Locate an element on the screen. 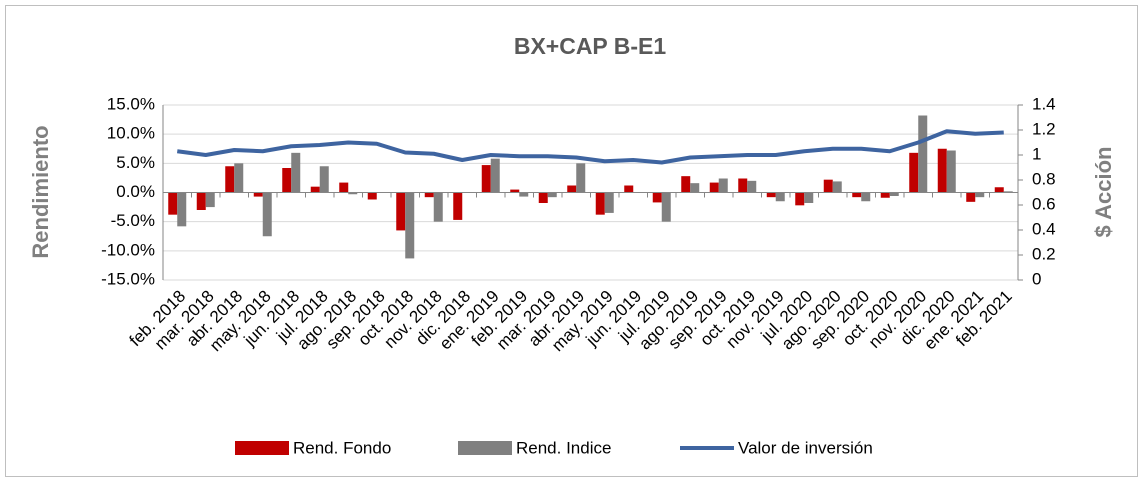  y-axis-label: Rendimiento is located at coordinates (40, 191).